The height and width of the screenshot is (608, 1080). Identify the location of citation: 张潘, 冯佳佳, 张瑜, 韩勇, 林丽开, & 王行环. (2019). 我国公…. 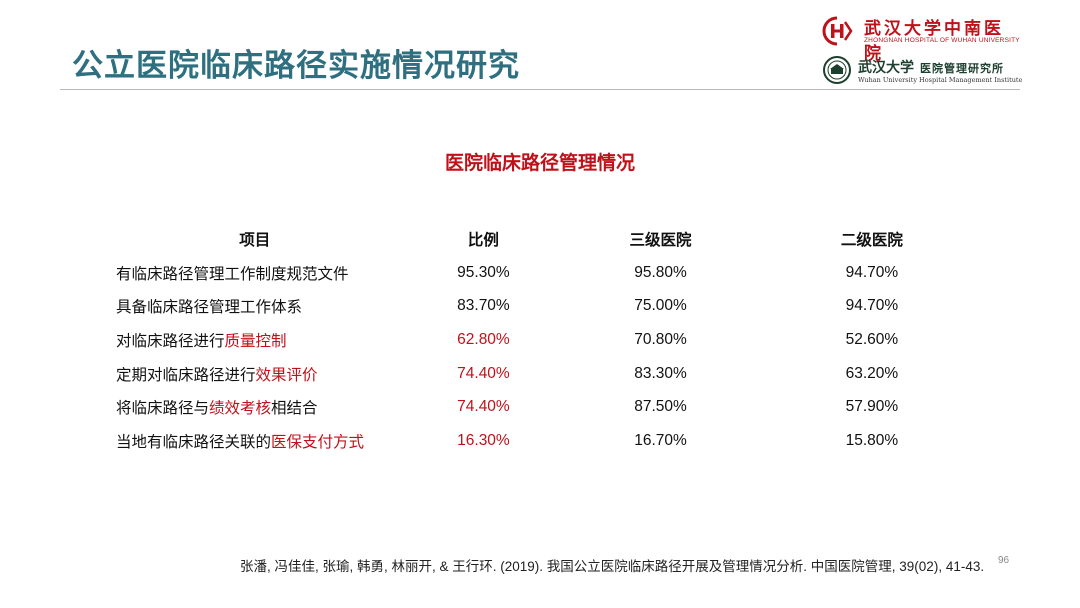
(612, 566).